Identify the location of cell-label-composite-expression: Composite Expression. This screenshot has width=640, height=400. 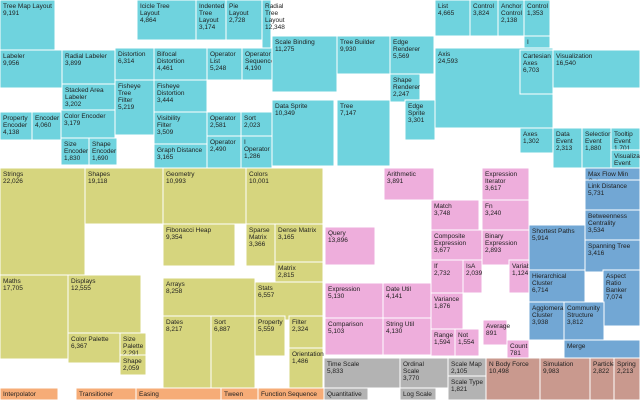
(450, 240).